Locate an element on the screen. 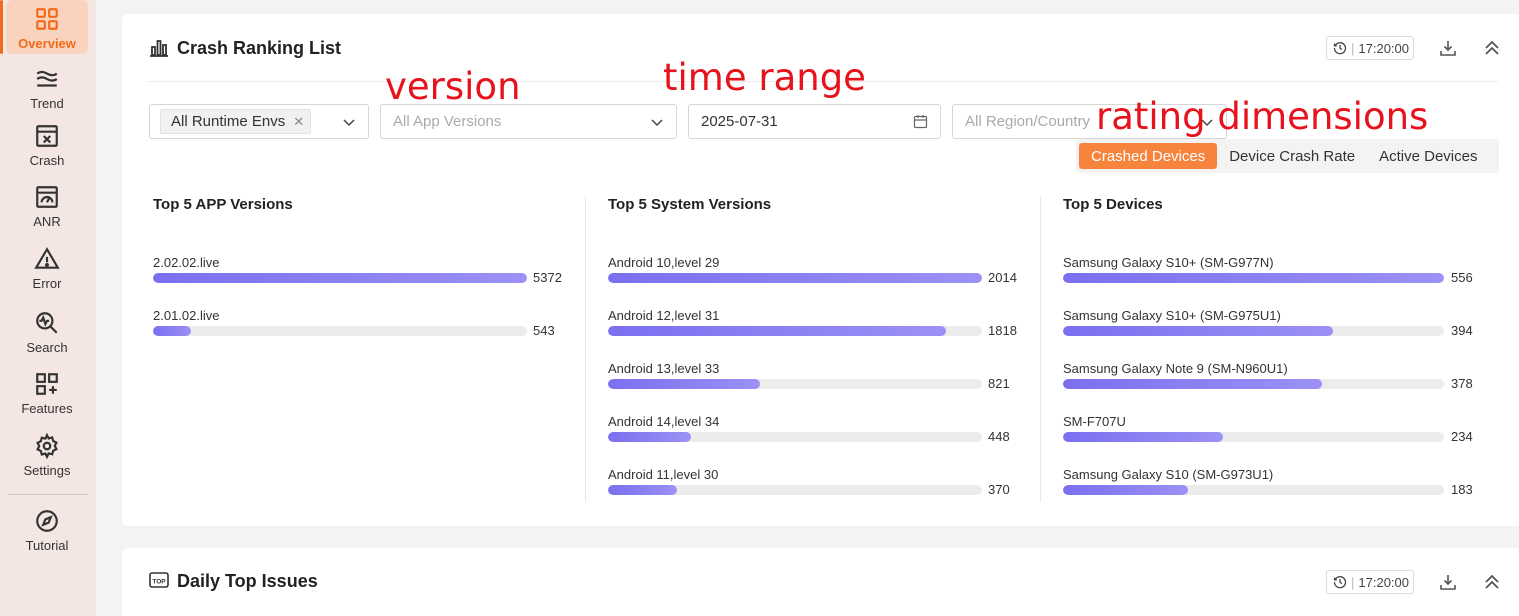 This screenshot has width=1519, height=616. download-icon is located at coordinates (1448, 48).